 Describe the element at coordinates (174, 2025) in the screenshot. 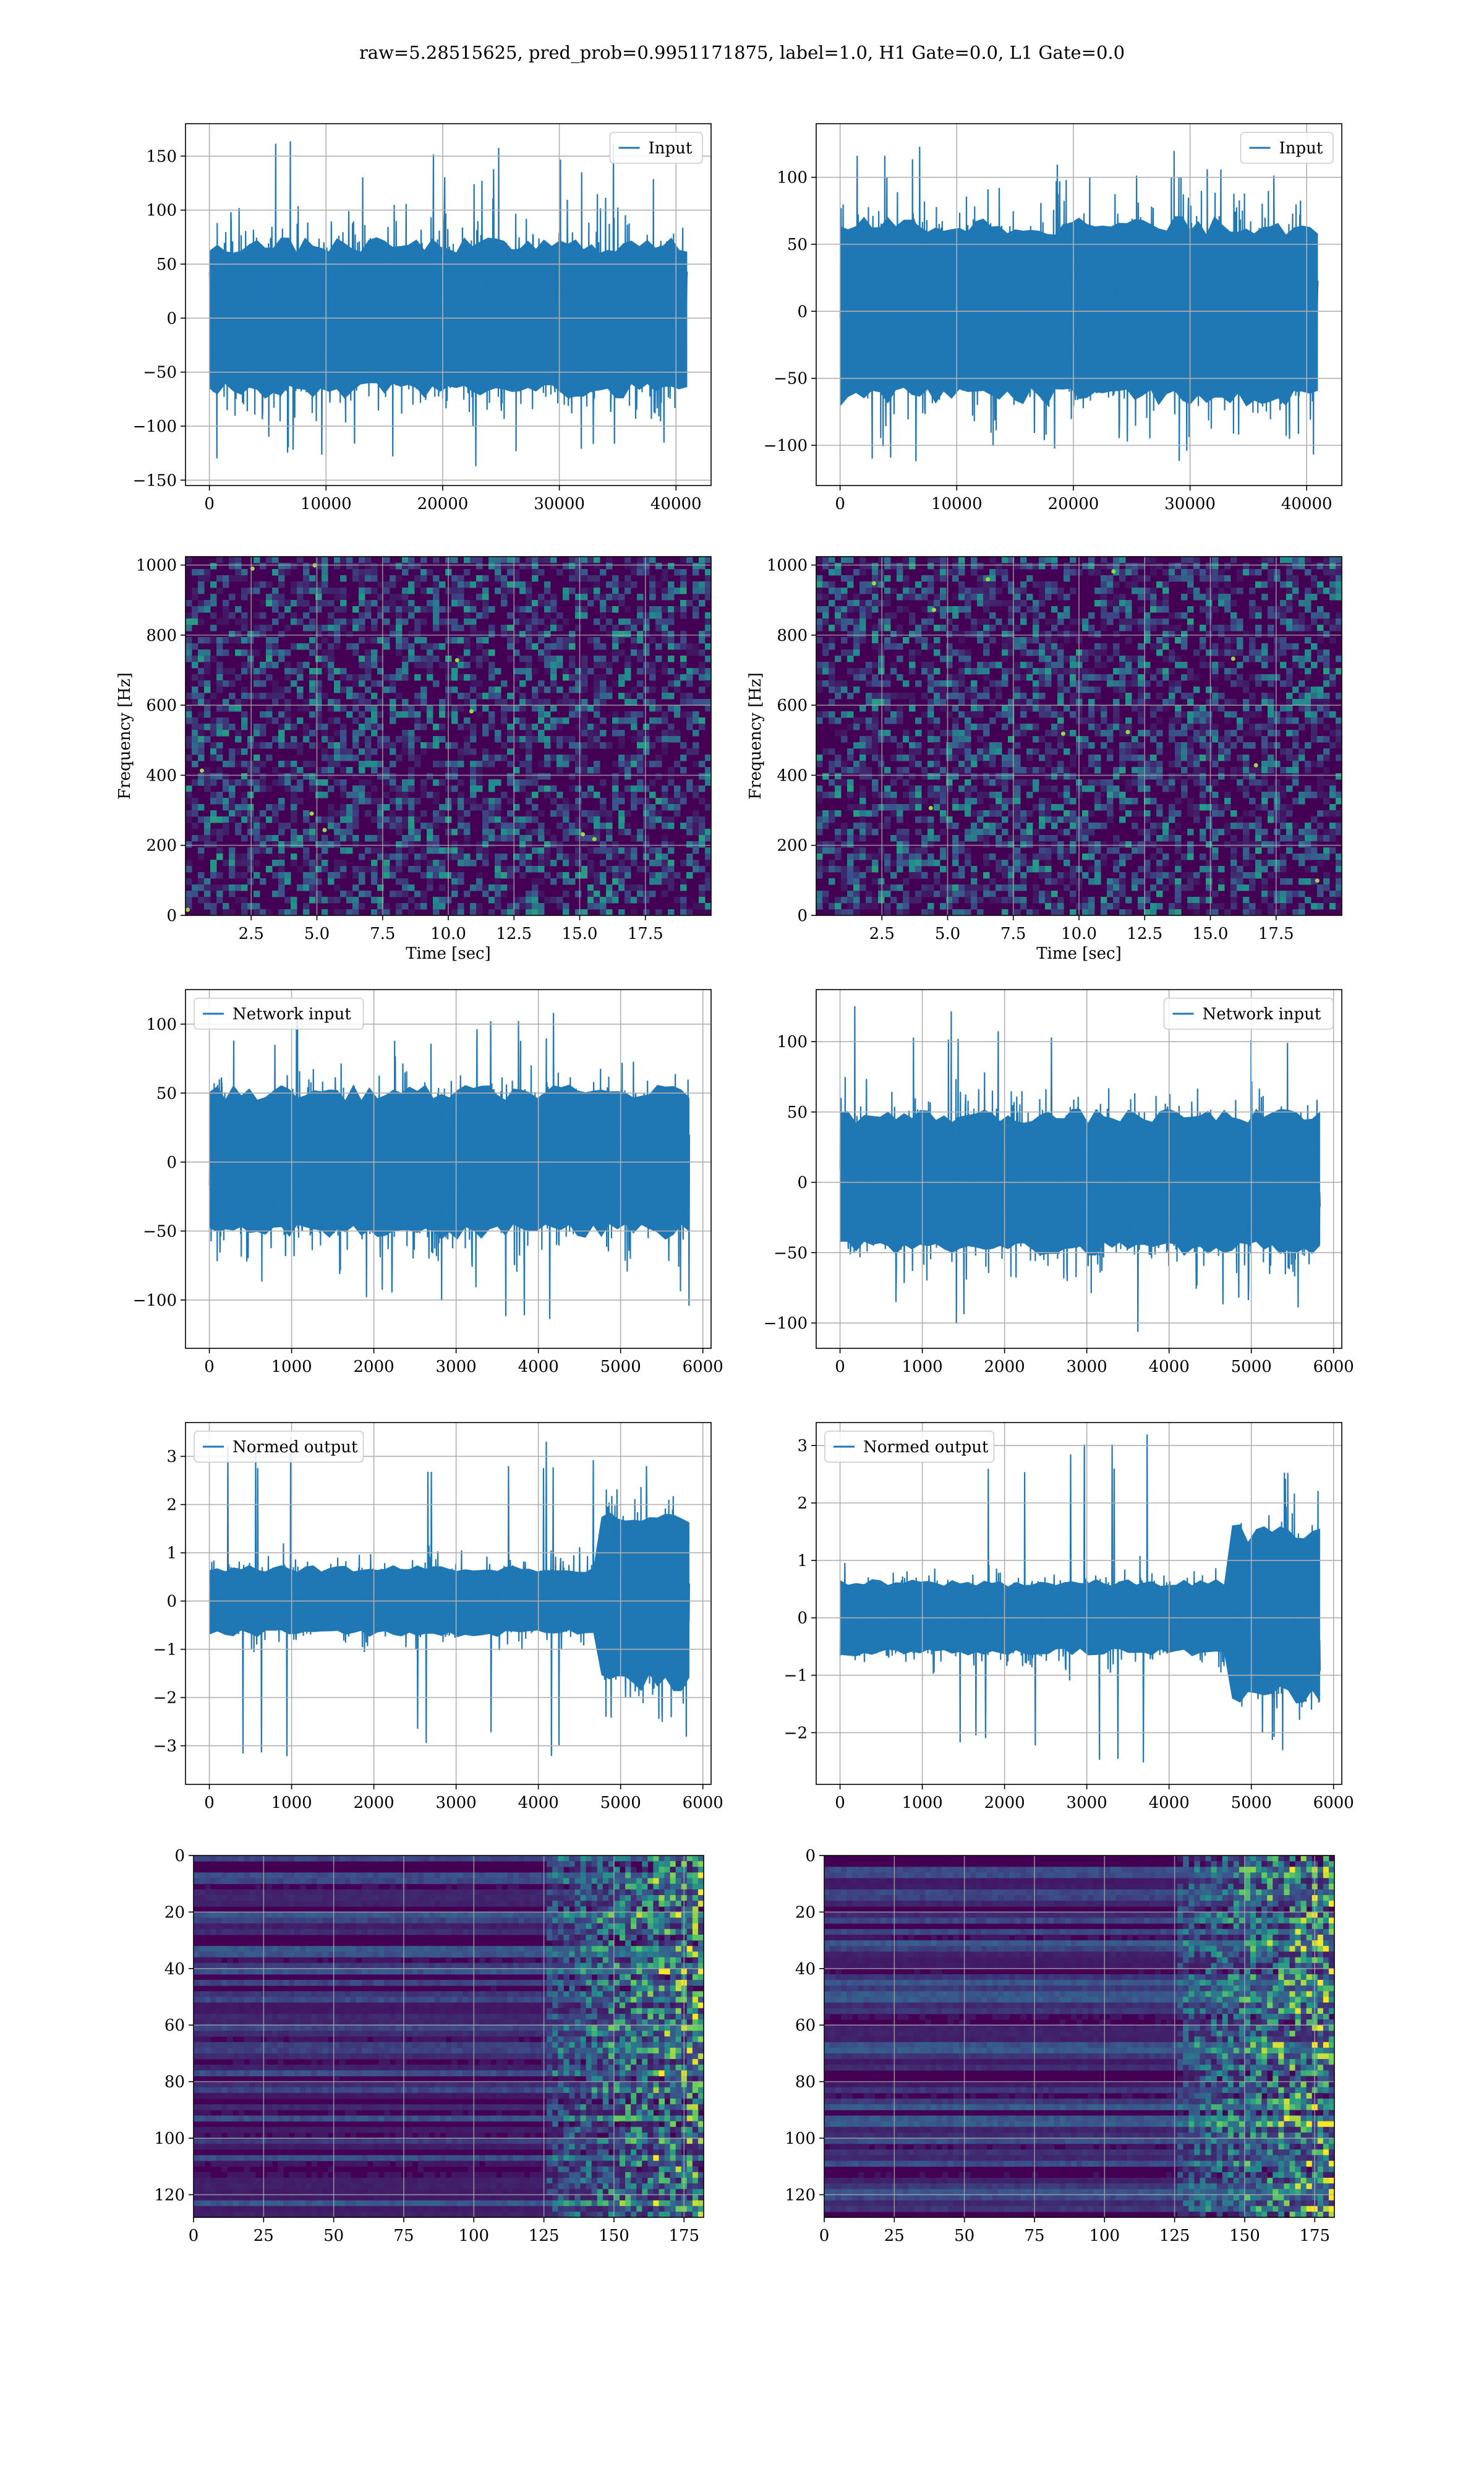

I see `y-tick-label: 60` at that location.